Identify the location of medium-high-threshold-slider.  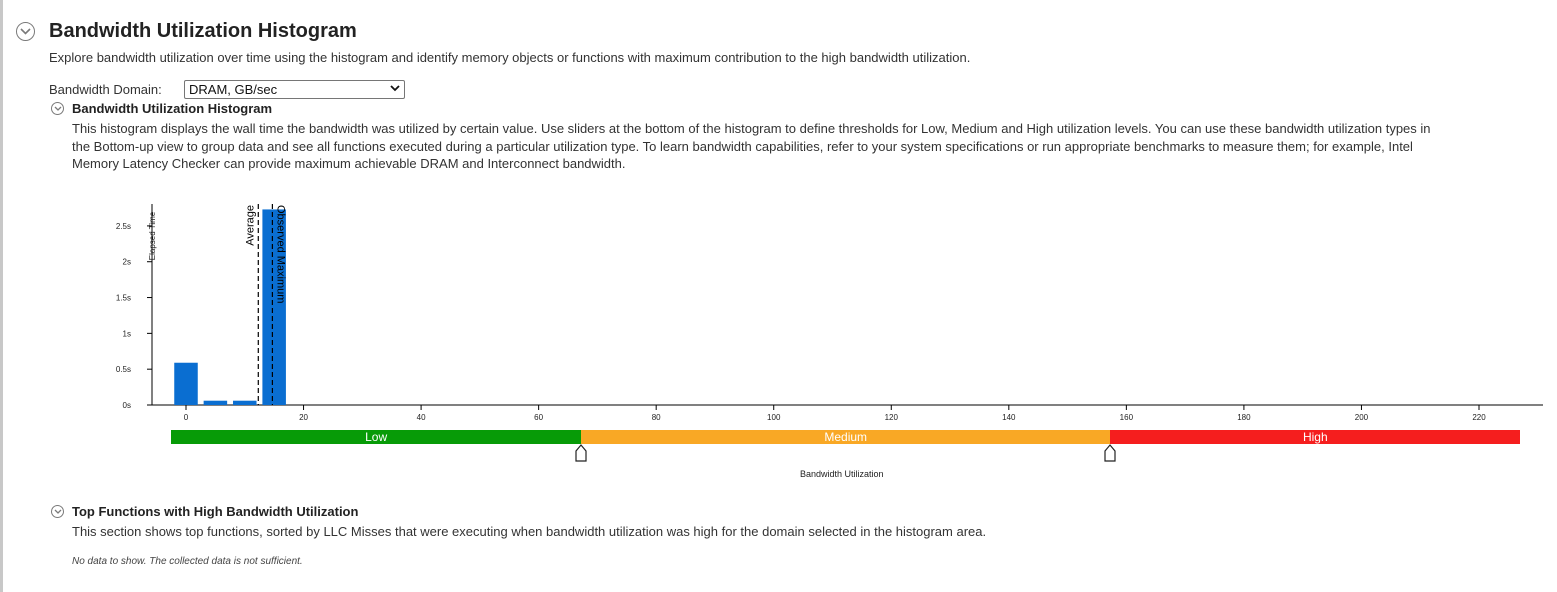
(1110, 453).